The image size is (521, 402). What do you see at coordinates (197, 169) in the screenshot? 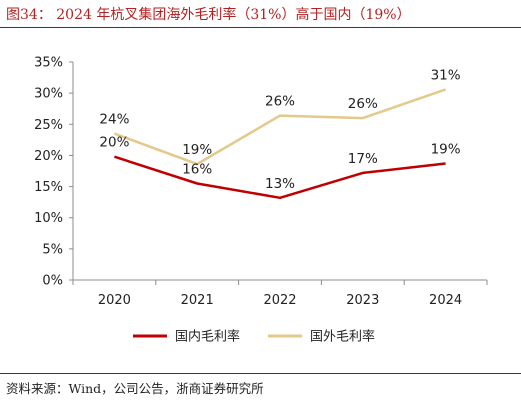
I see `data-label: 16%` at bounding box center [197, 169].